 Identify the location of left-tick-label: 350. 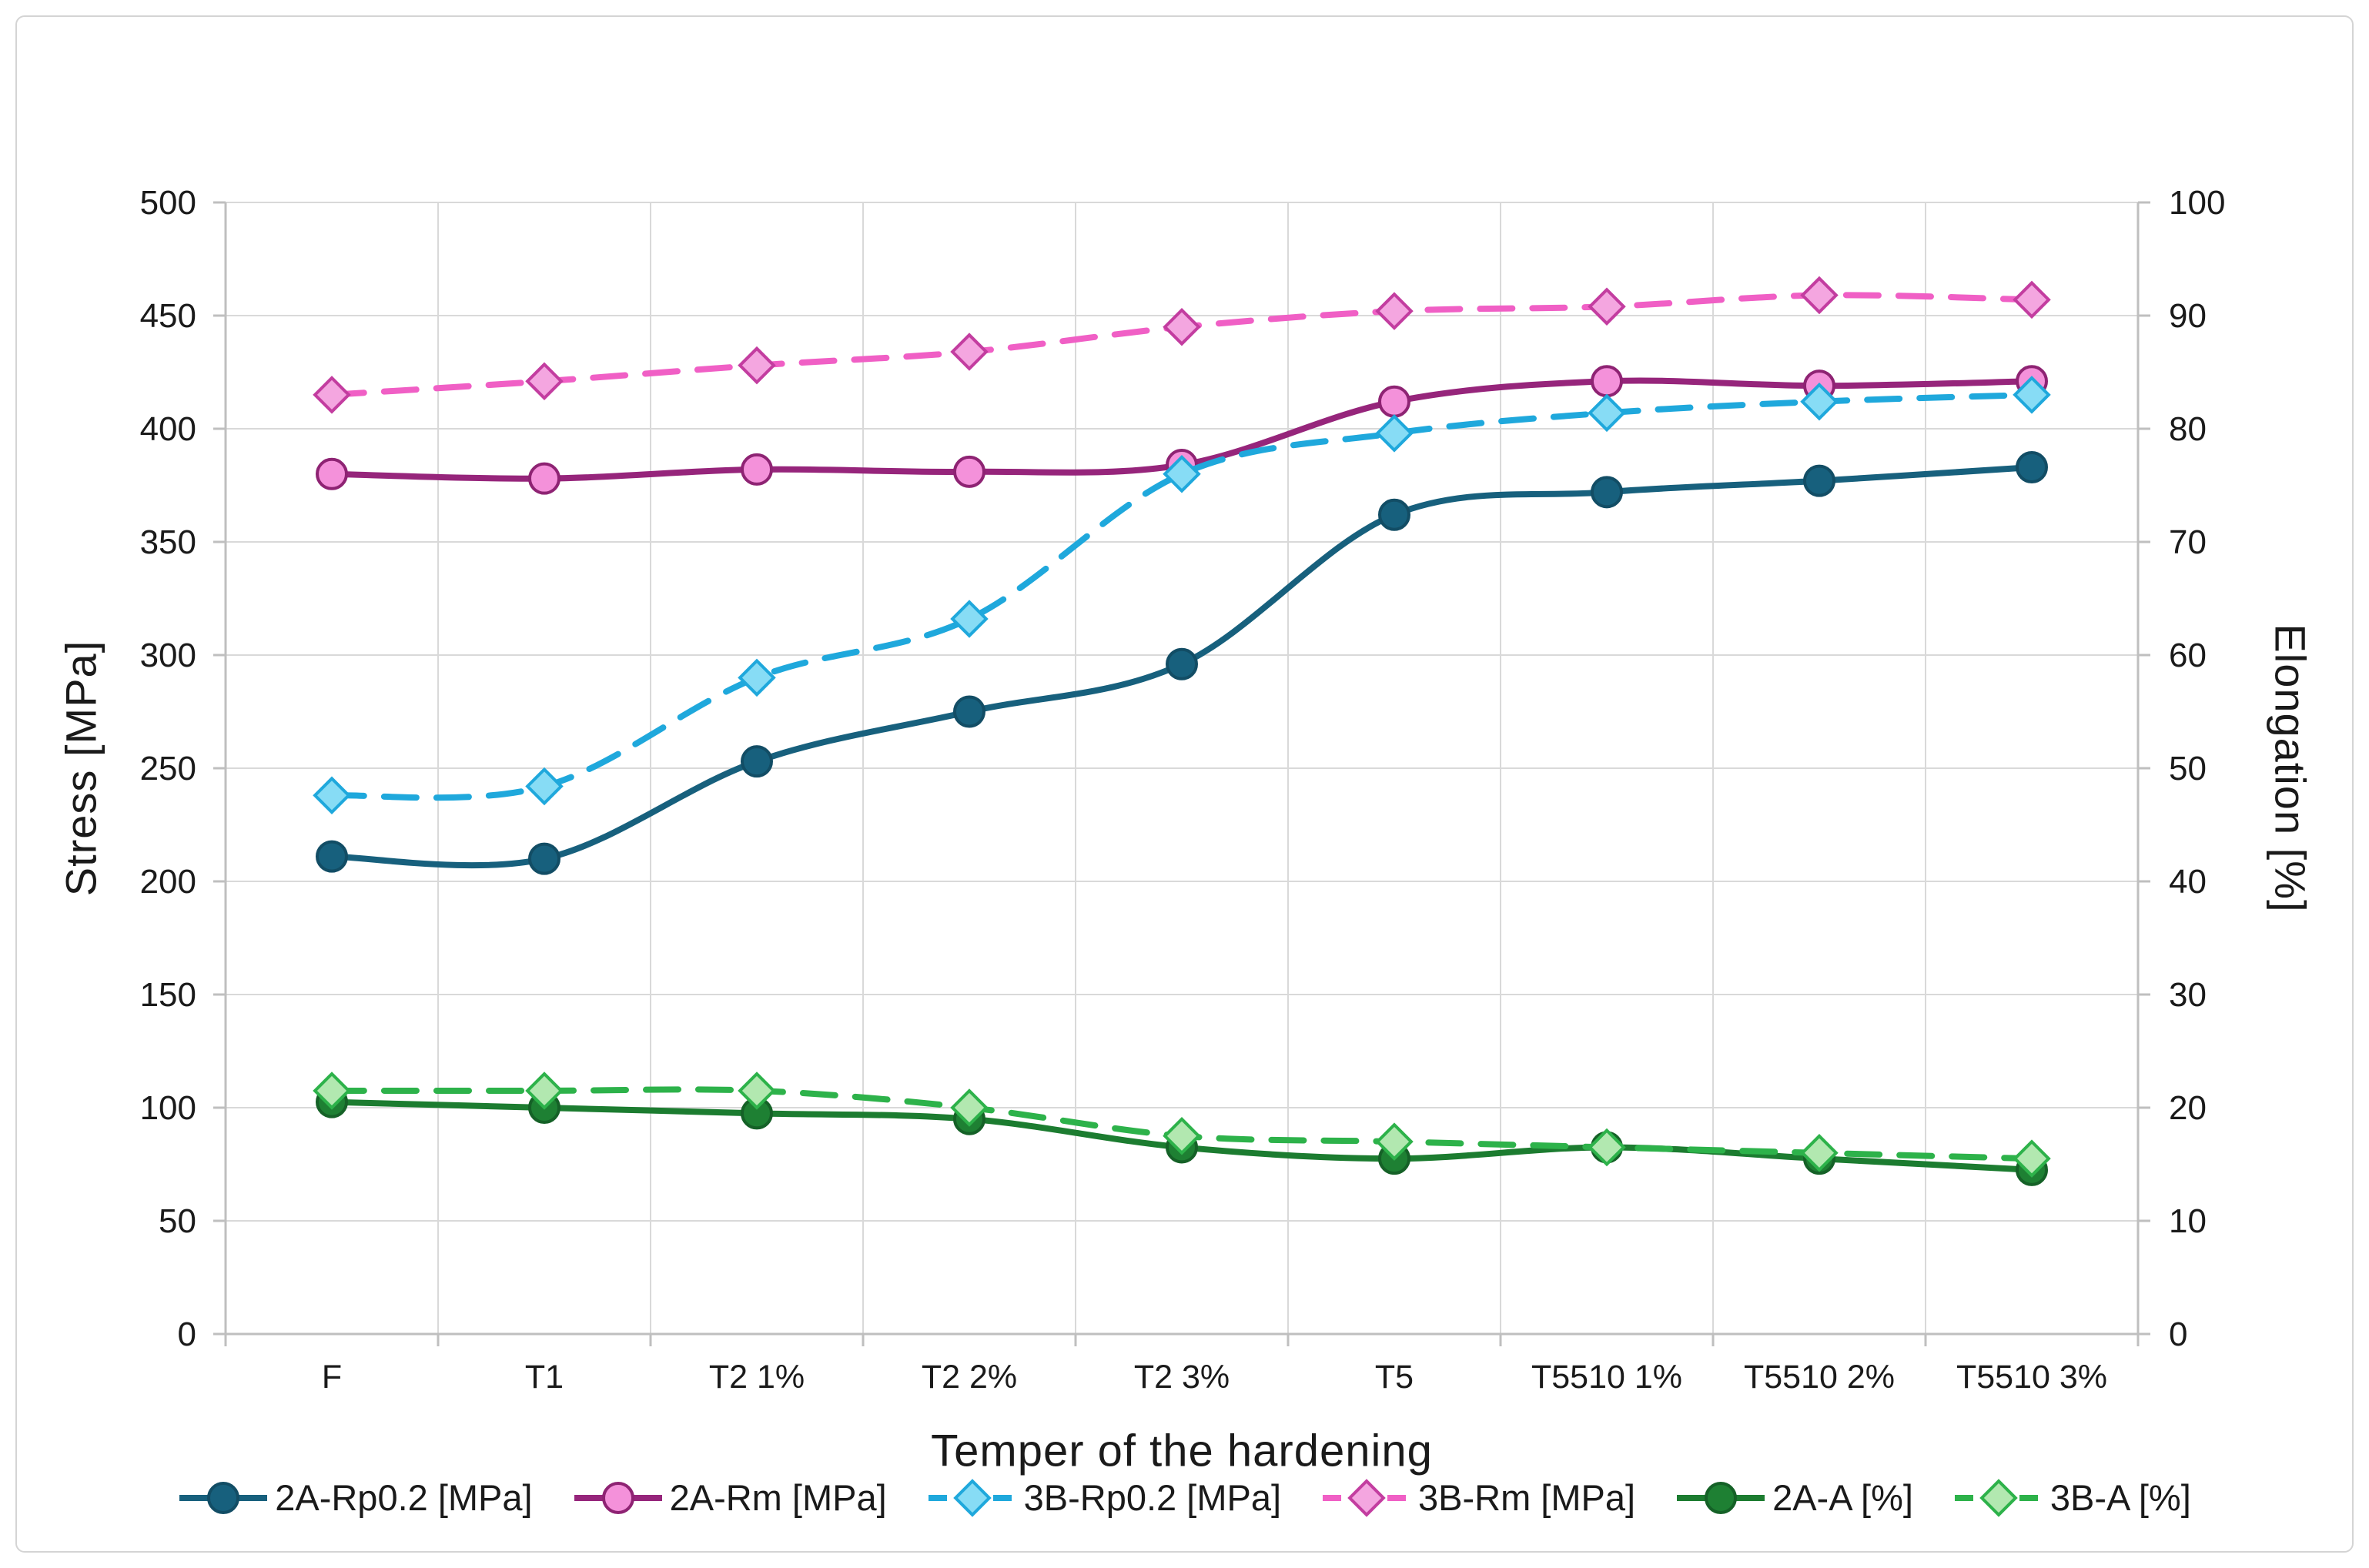
(168, 542).